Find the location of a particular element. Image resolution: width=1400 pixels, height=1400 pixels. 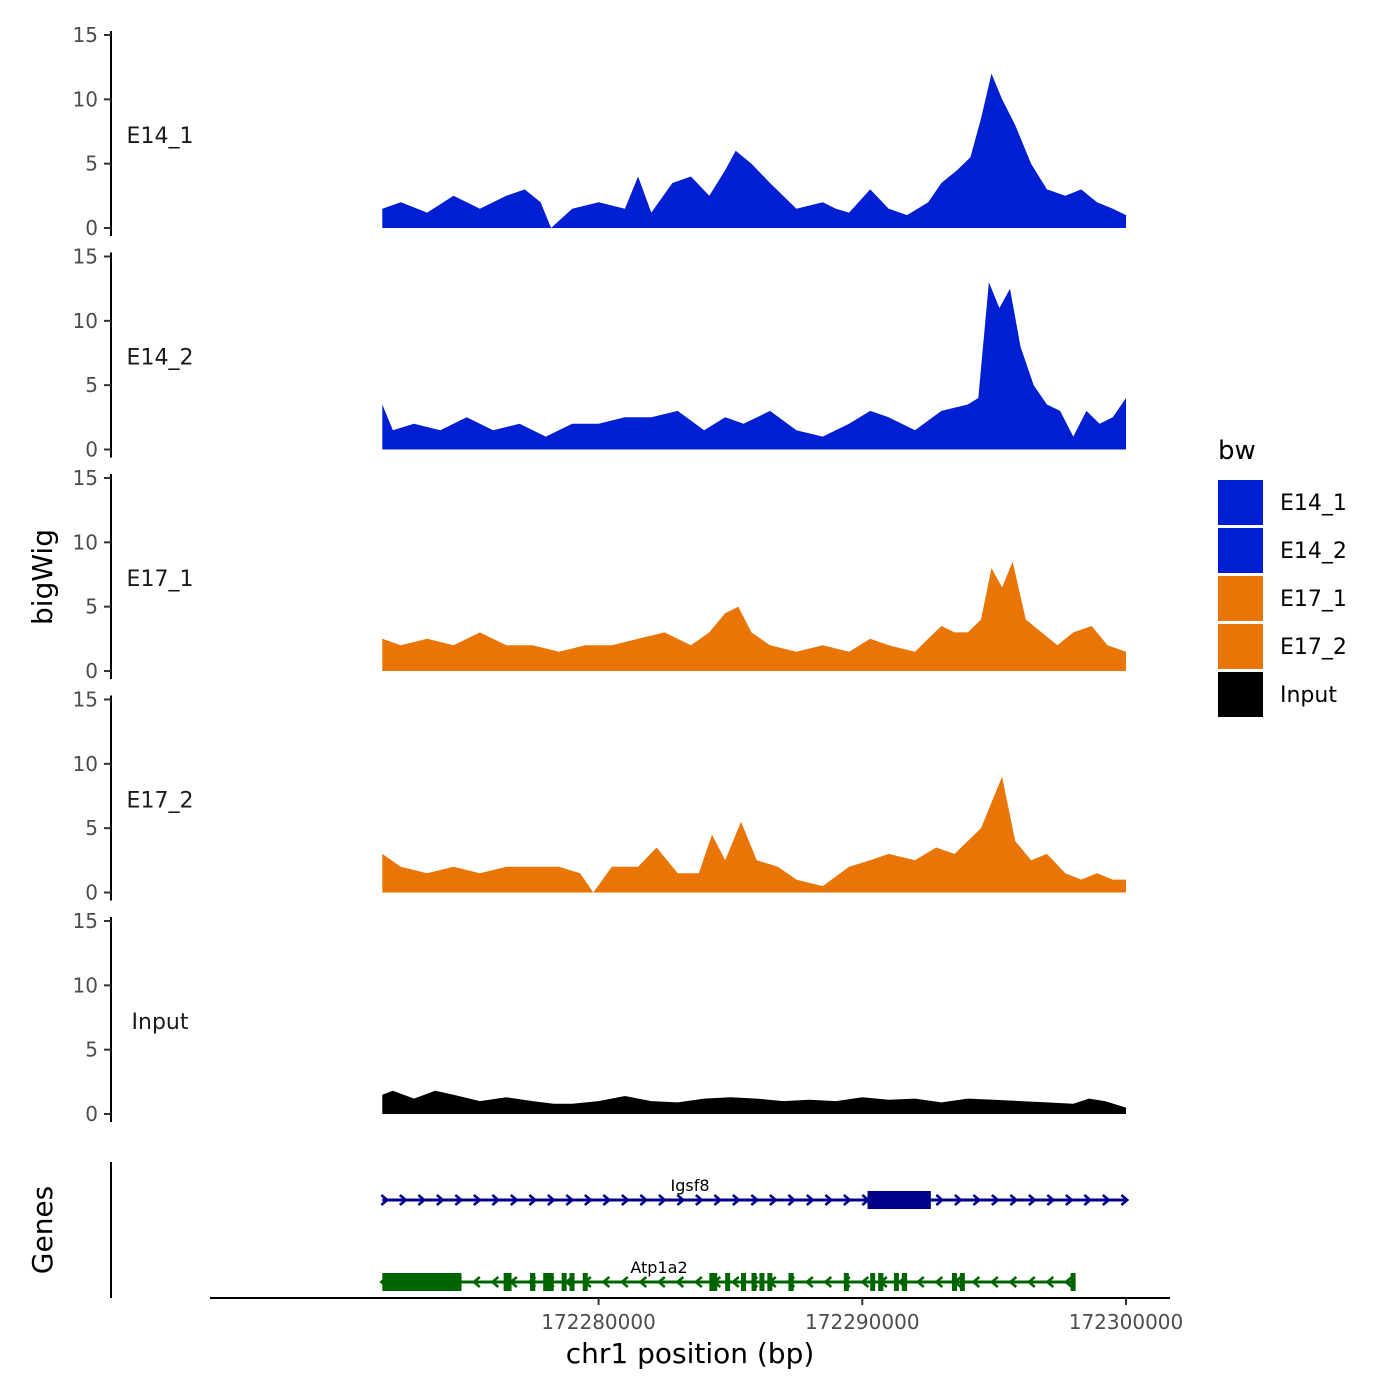

genes-panel: Igsf8 Atp1a2 is located at coordinates (620, 1230).